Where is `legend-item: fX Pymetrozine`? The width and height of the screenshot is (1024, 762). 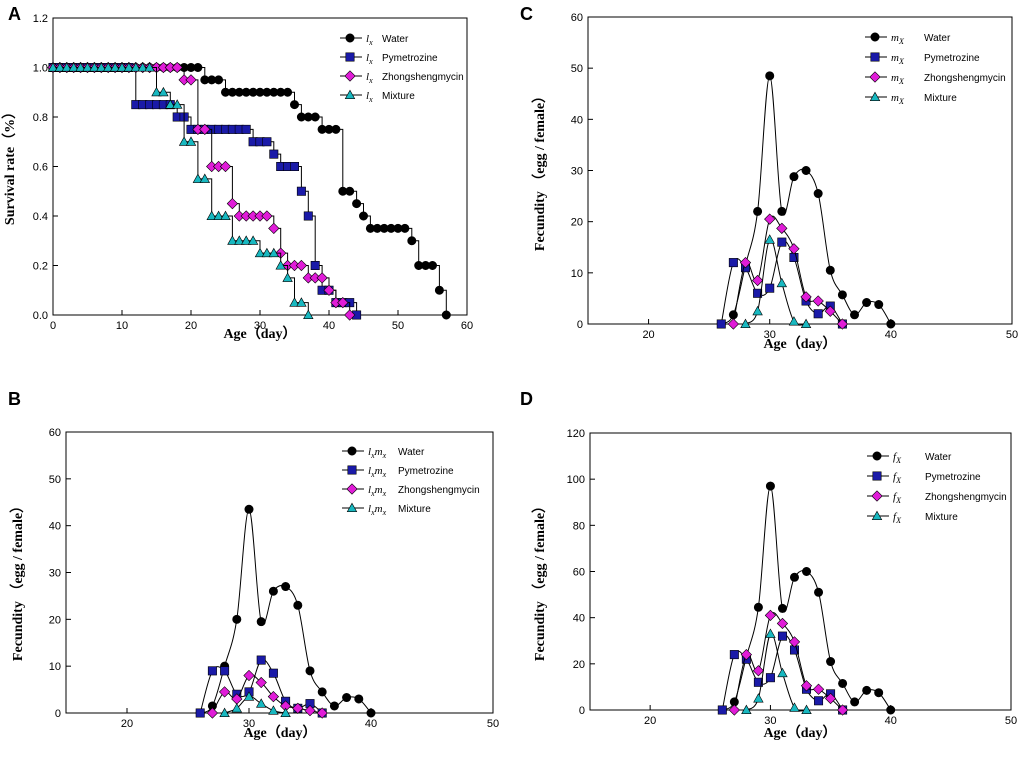 legend-item: fX Pymetrozine is located at coordinates (924, 478).